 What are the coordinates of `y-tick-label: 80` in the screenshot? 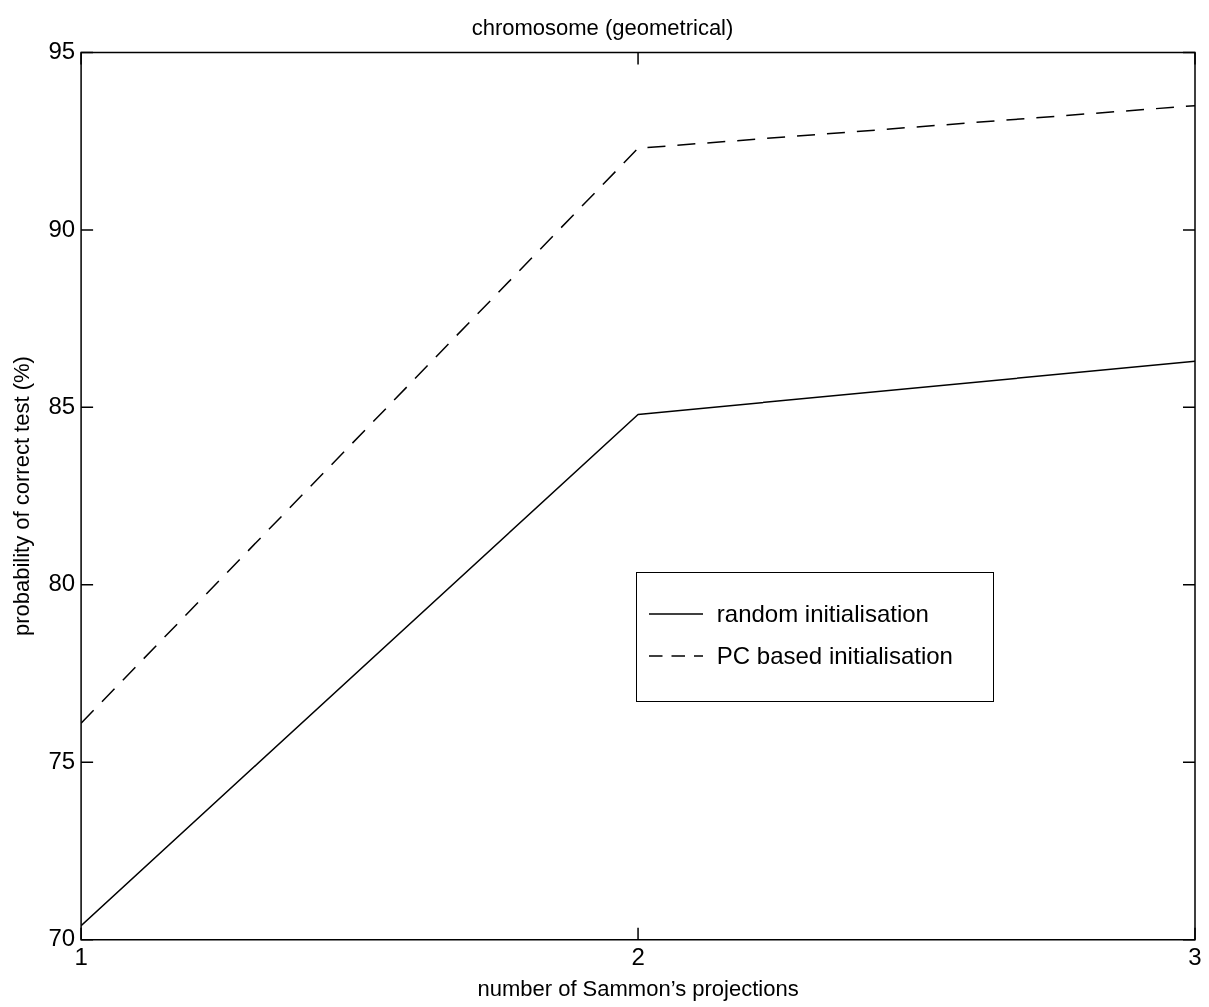 It's located at (62, 583).